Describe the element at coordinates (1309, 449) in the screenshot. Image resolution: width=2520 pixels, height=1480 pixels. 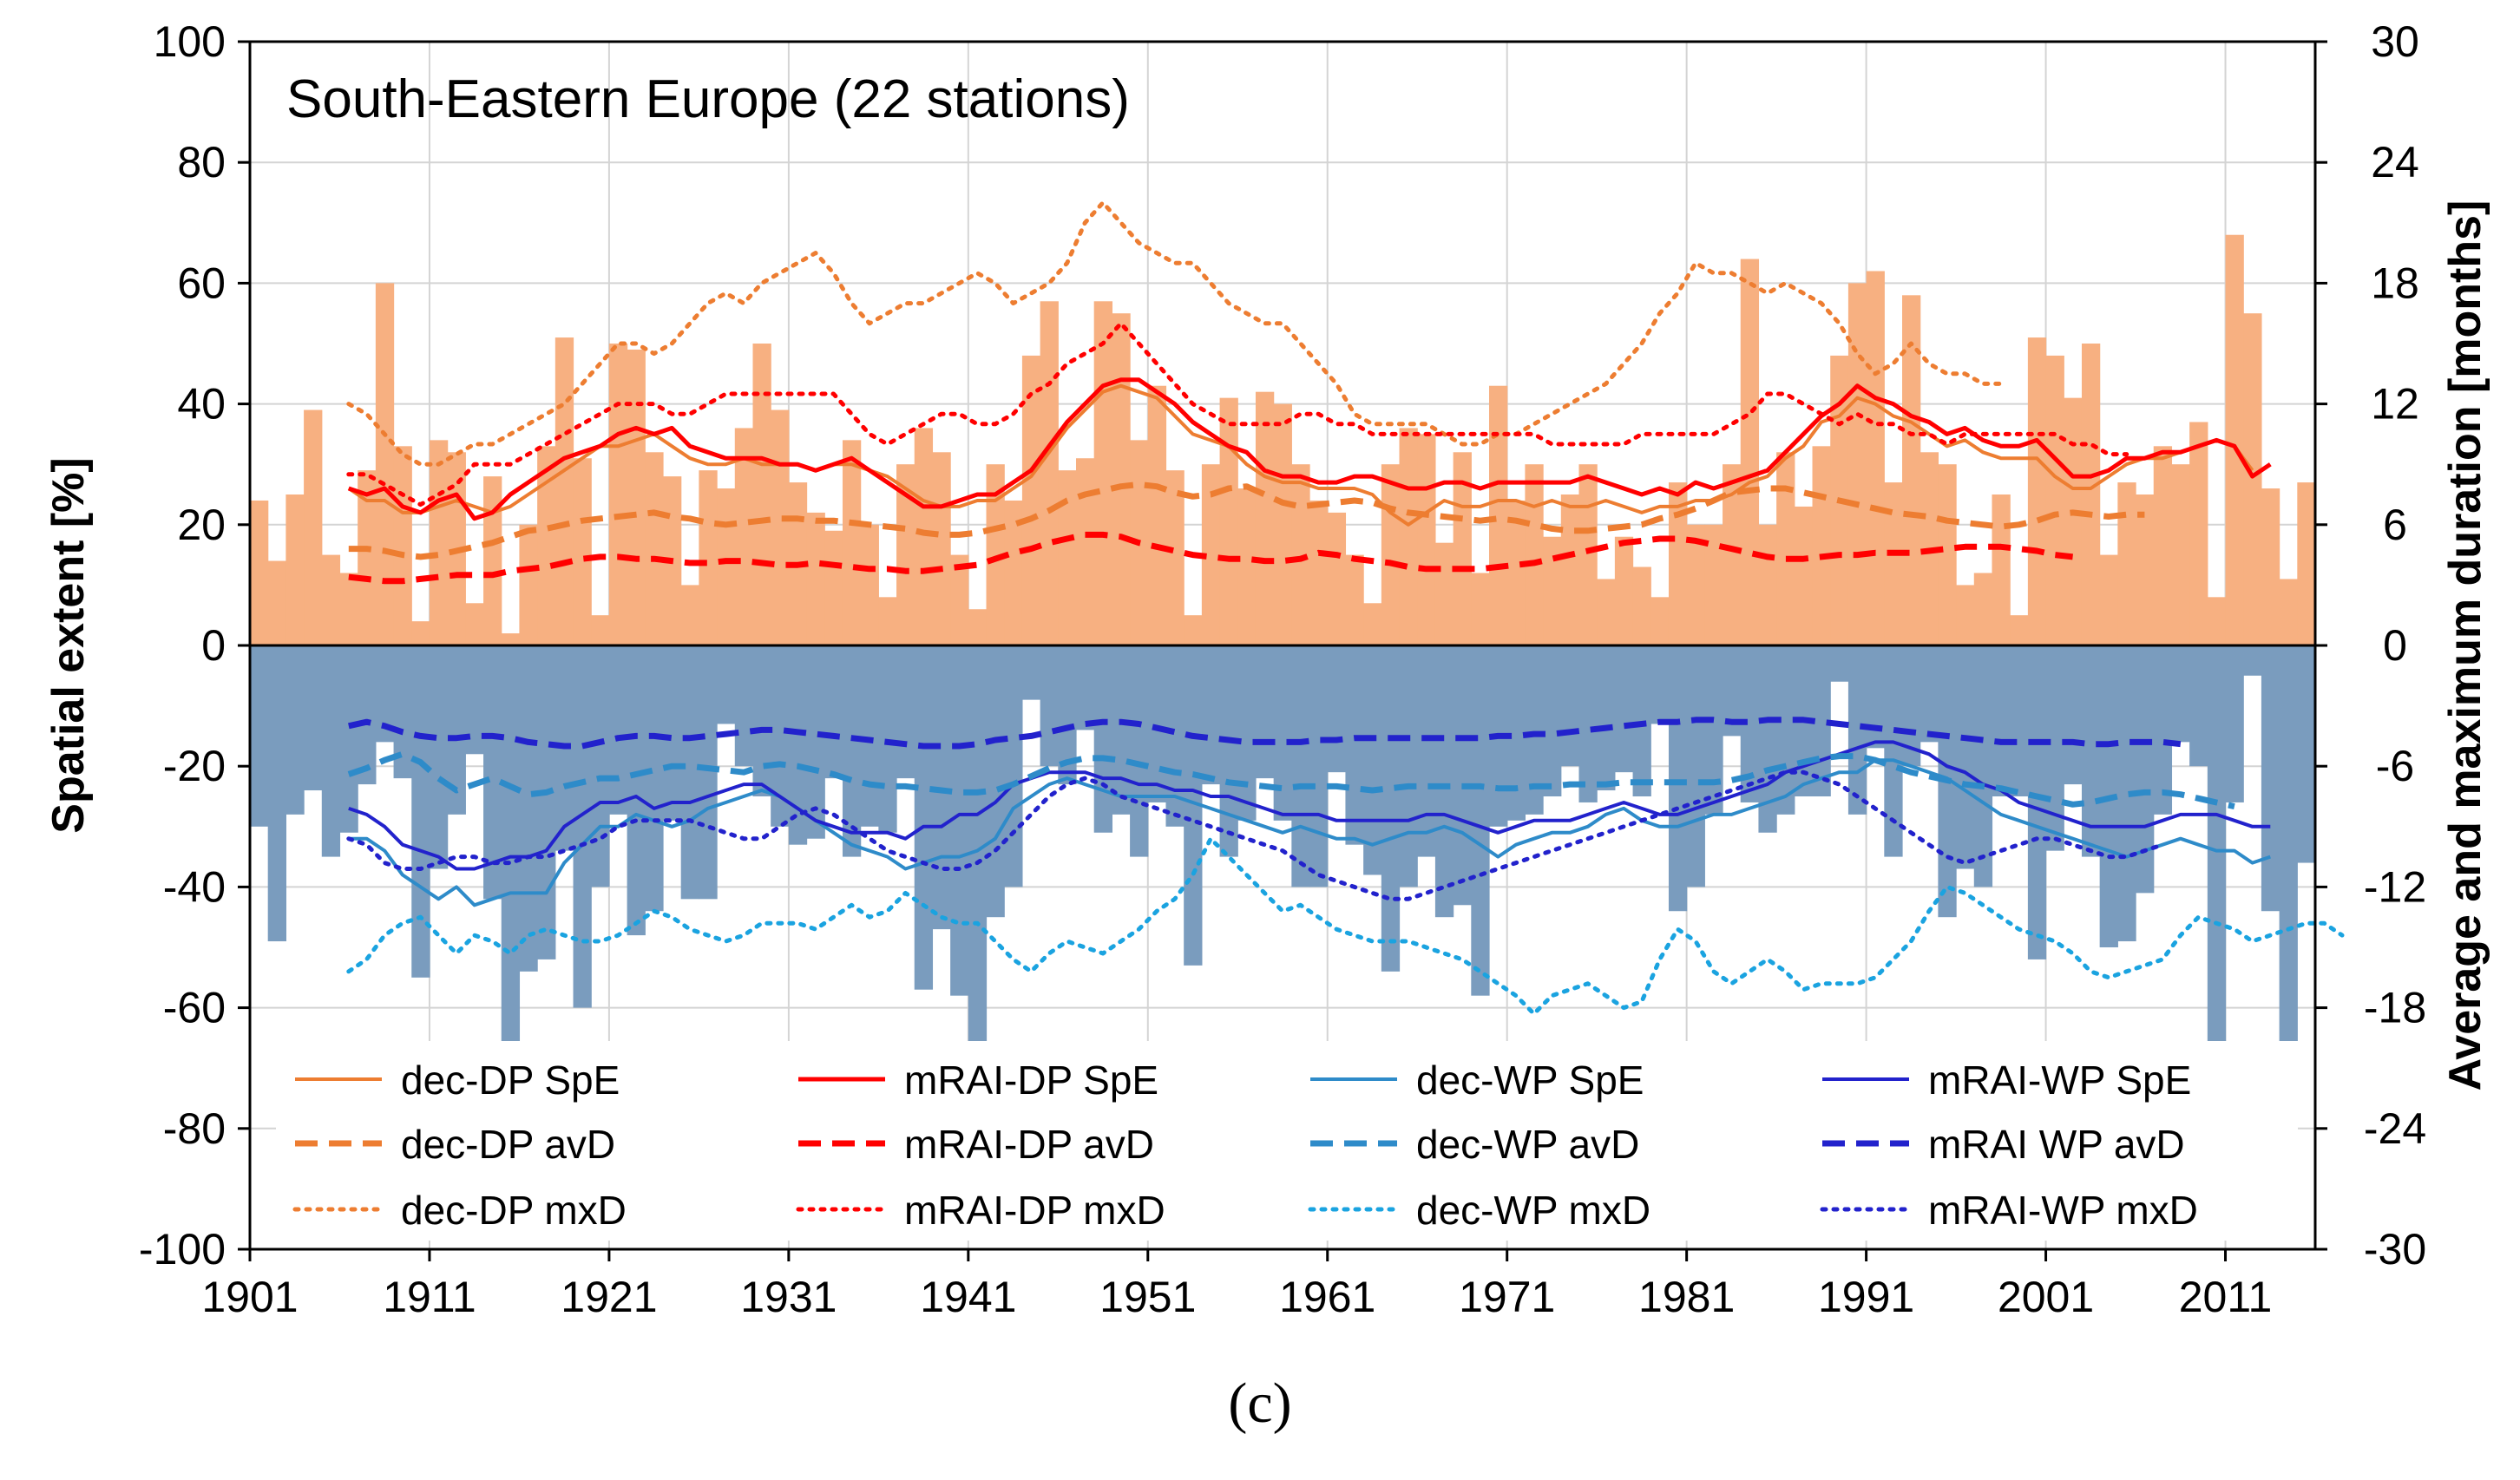
I see `series-line-mrai-dp-spe` at that location.